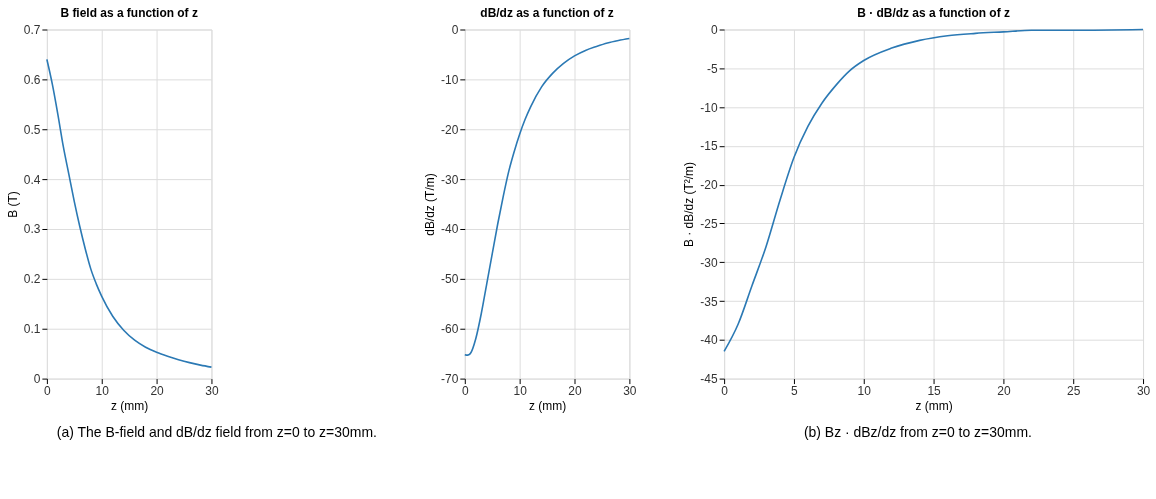 The image size is (1156, 499). Describe the element at coordinates (32, 179) in the screenshot. I see `y-tick-label: 0.4` at that location.